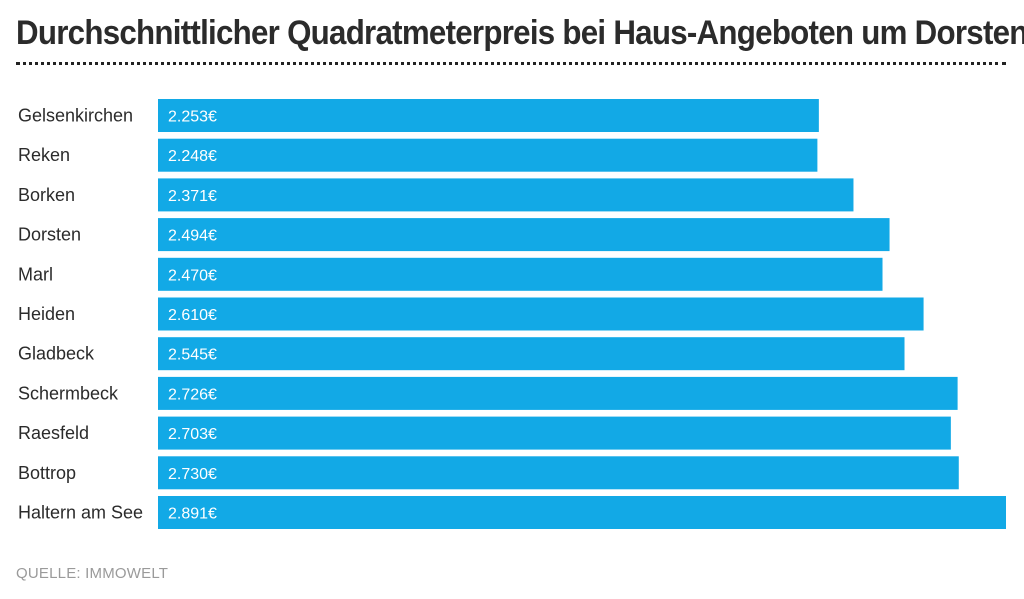  I want to click on value-label: 2.470€, so click(192, 275).